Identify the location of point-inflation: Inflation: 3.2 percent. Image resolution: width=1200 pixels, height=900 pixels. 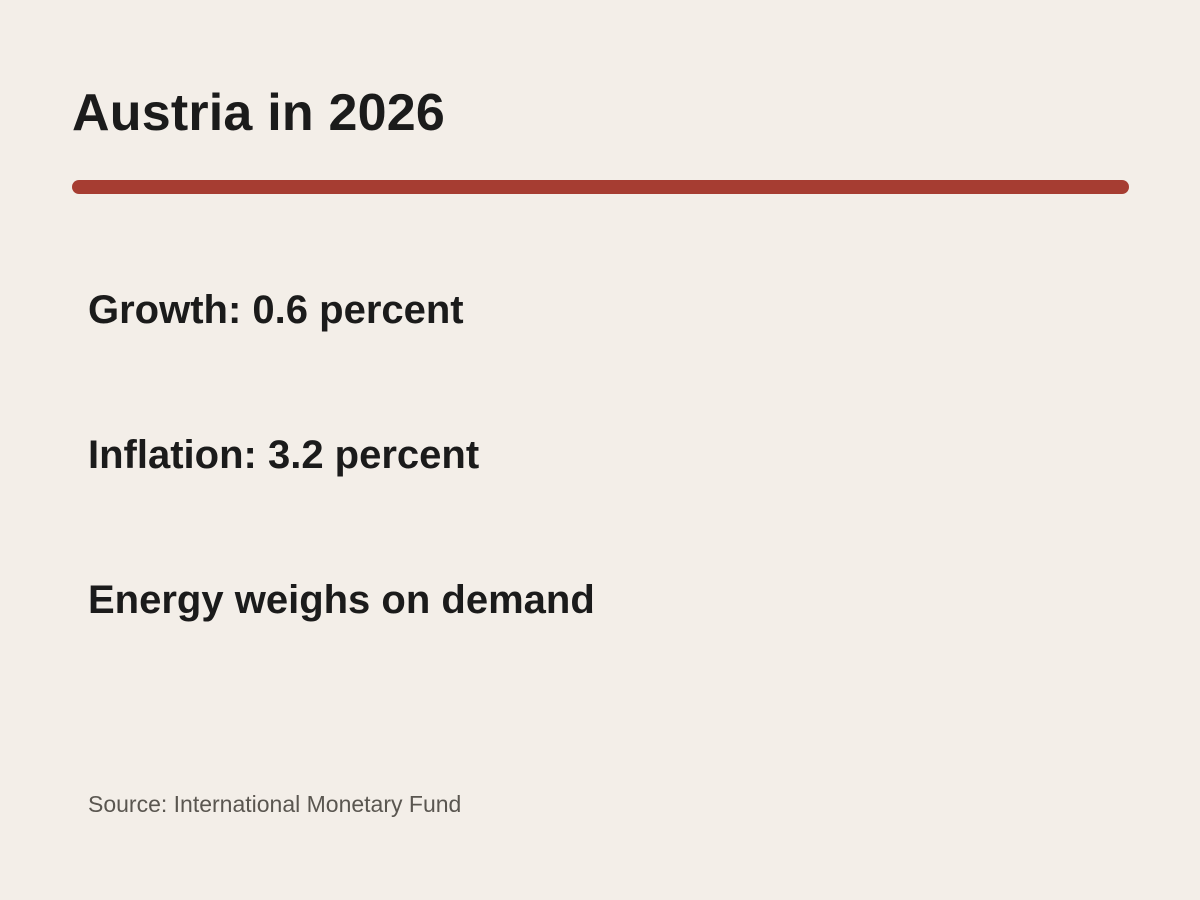
(284, 455).